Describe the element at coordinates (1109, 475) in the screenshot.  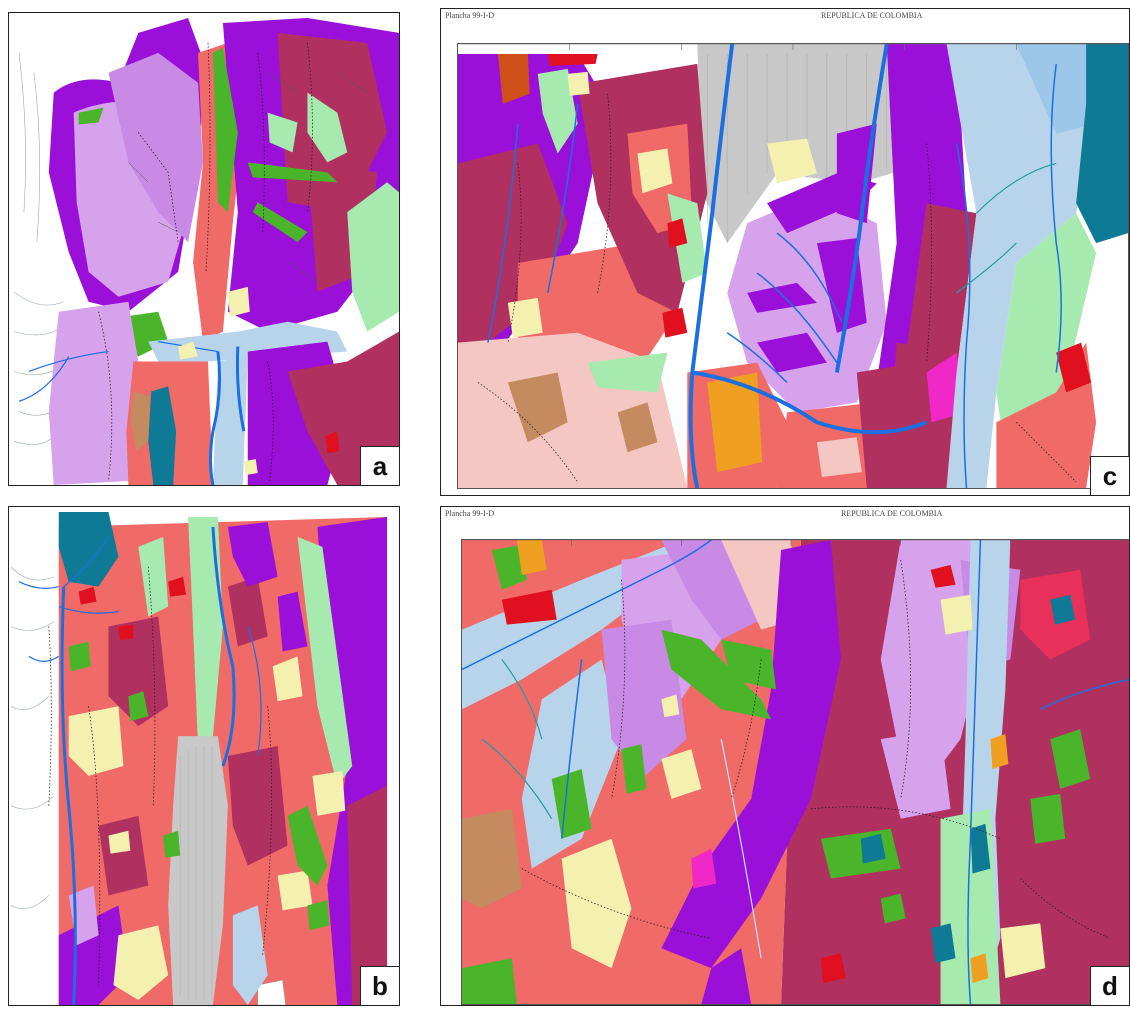
I see `panel-label-c: c` at that location.